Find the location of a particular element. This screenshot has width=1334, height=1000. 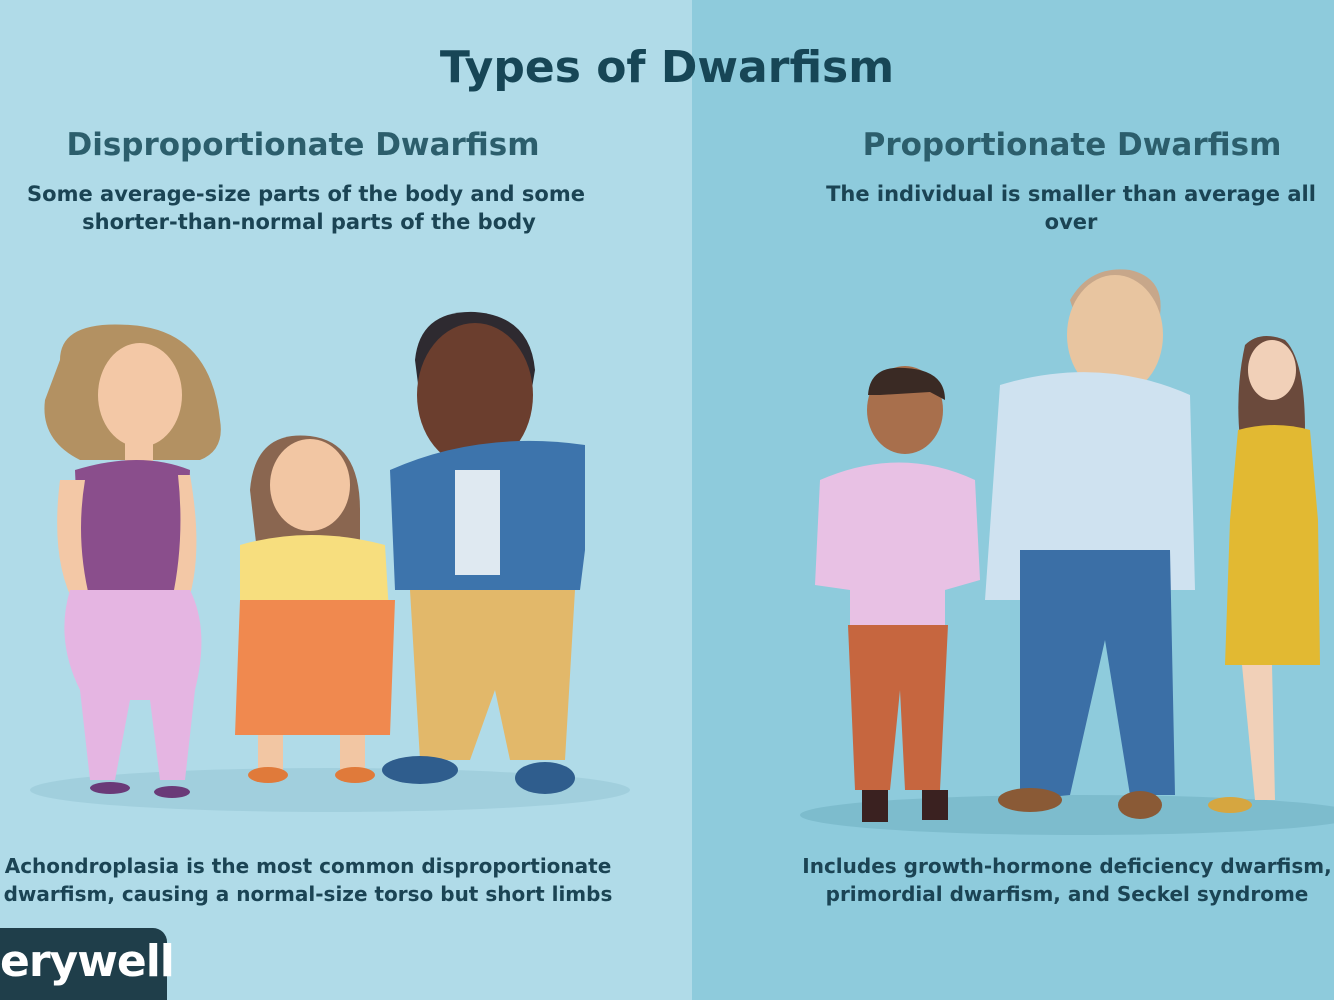

figure-boy-pink-sweater is located at coordinates (897, 594).